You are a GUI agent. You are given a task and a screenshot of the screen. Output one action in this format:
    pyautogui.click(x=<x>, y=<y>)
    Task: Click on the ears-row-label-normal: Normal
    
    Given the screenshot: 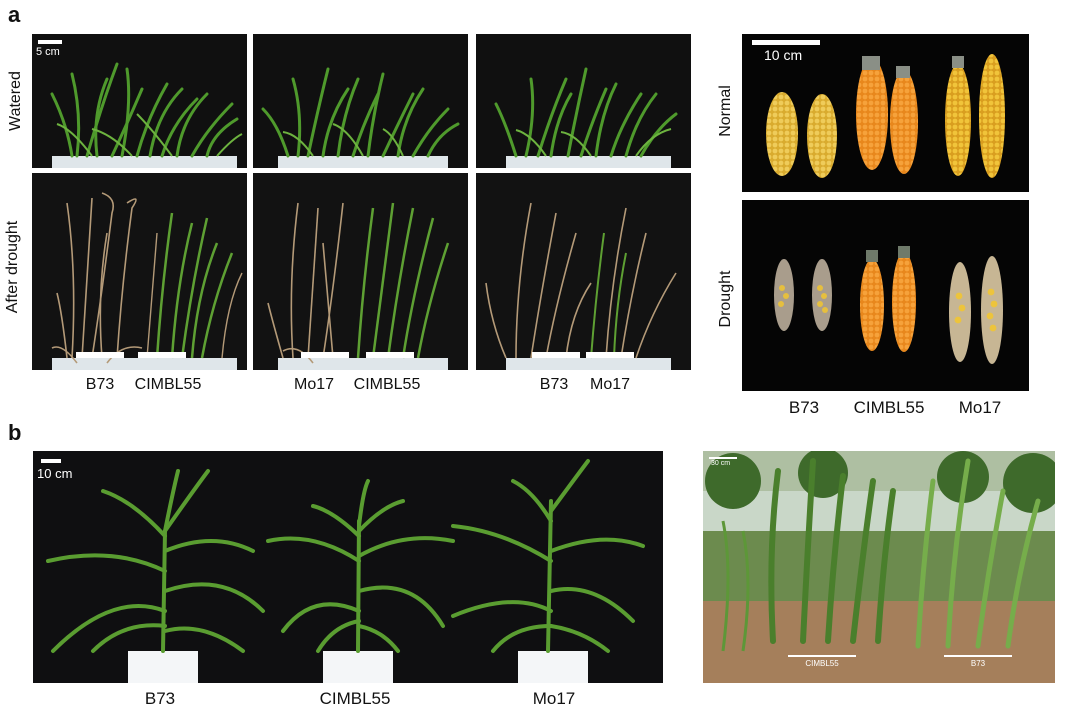 What is the action you would take?
    pyautogui.click(x=725, y=111)
    